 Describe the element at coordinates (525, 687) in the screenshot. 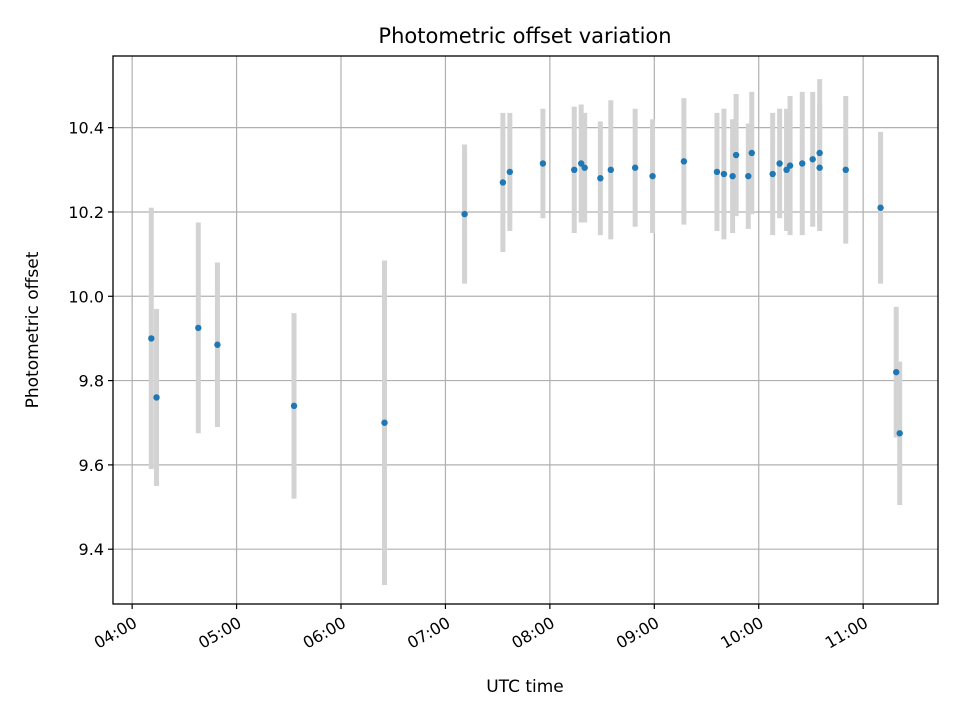

I see `x-axis-label: UTC time` at that location.